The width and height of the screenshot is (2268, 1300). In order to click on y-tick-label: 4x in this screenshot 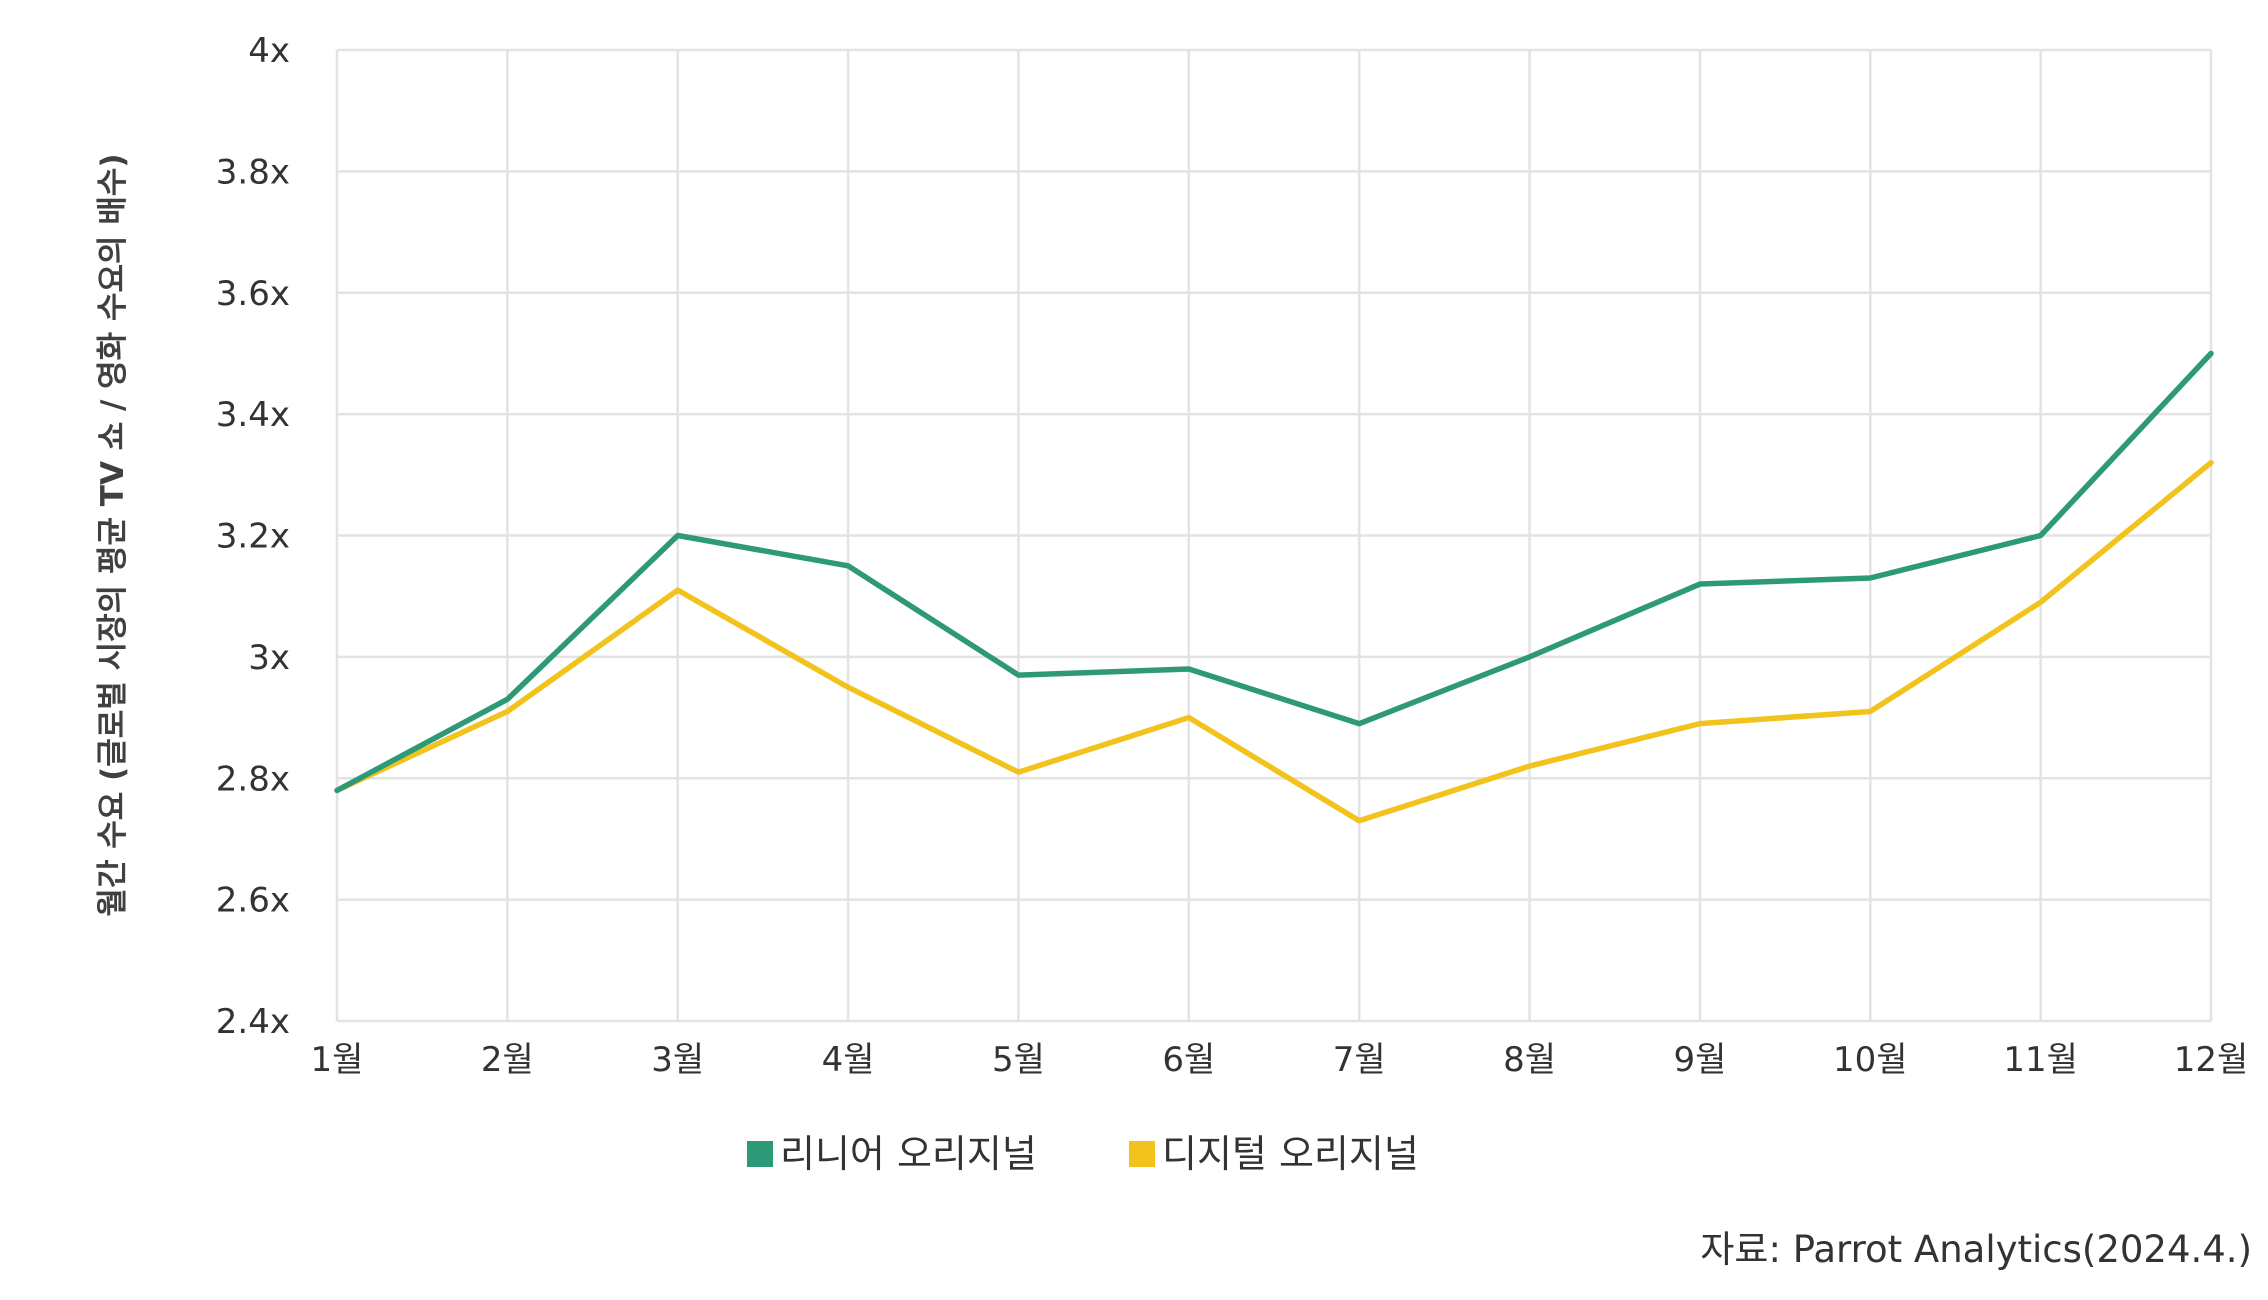, I will do `click(269, 51)`.